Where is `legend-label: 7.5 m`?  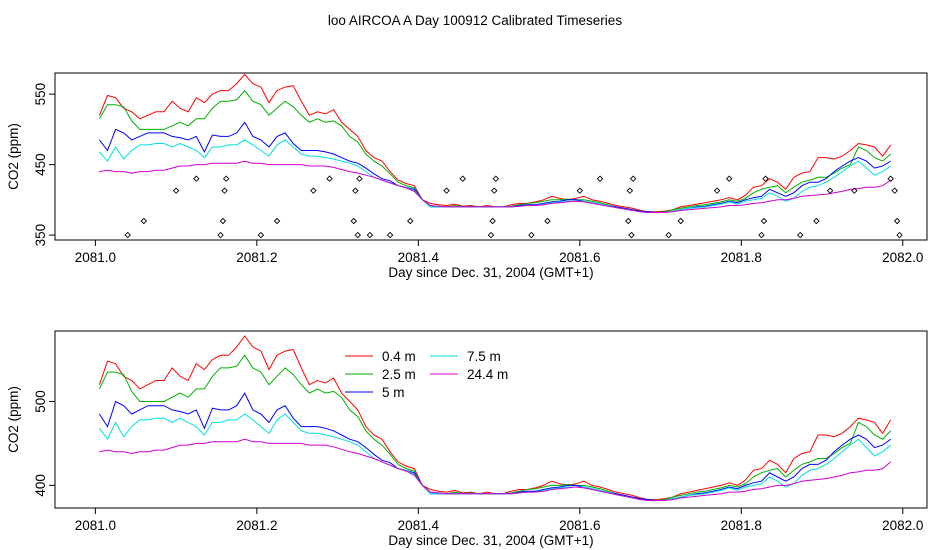 legend-label: 7.5 m is located at coordinates (484, 356).